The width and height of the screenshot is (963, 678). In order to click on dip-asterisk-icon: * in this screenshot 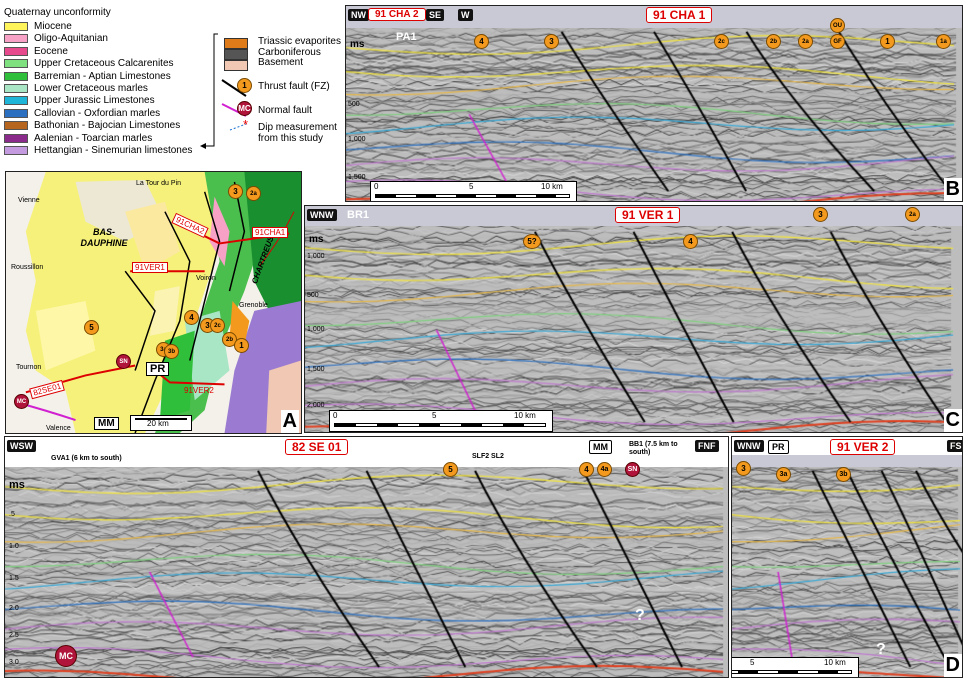, I will do `click(246, 124)`.